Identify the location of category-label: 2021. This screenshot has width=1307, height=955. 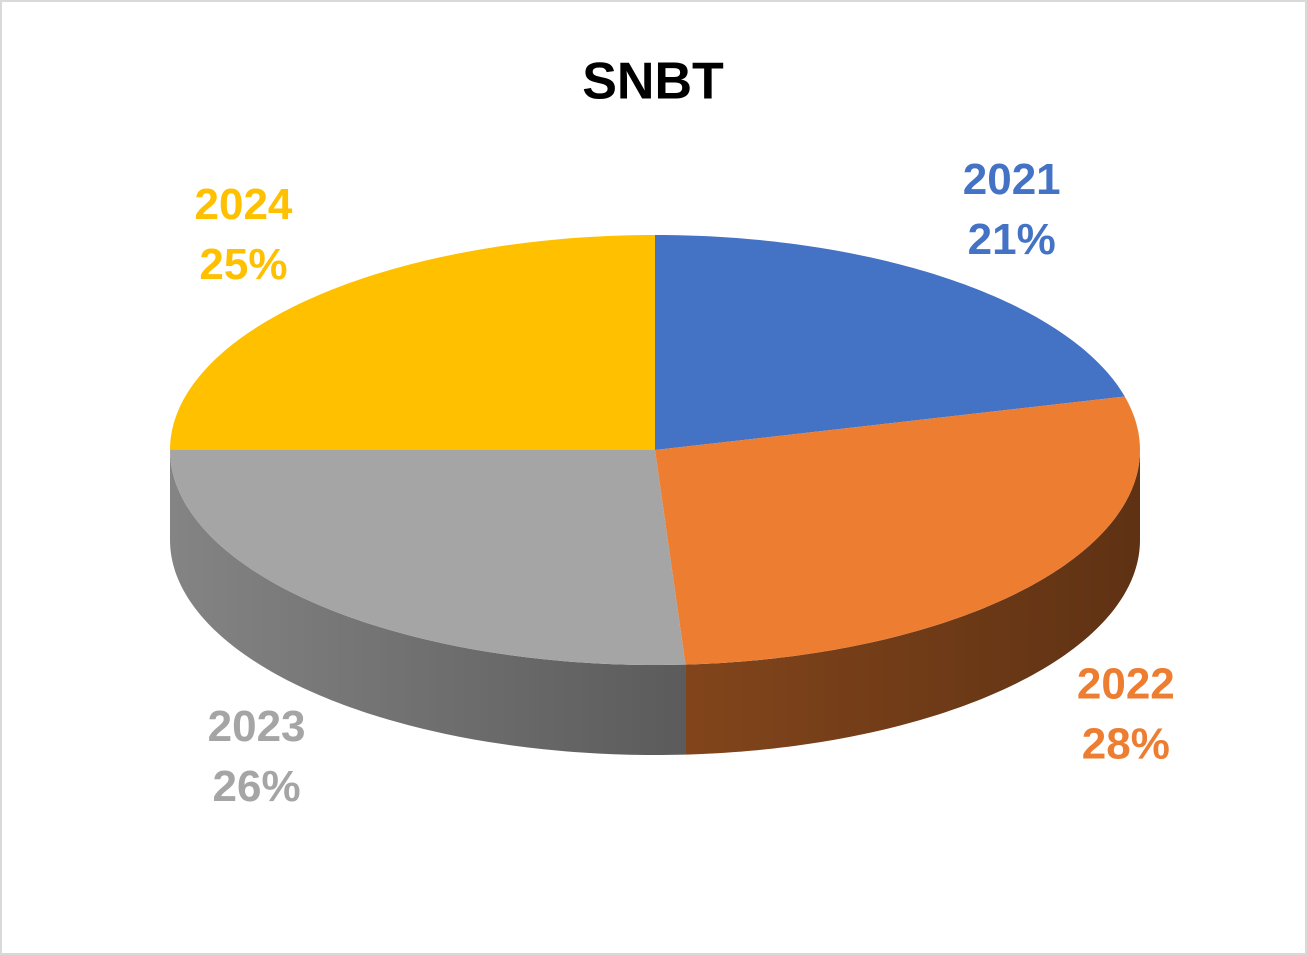
(1012, 179).